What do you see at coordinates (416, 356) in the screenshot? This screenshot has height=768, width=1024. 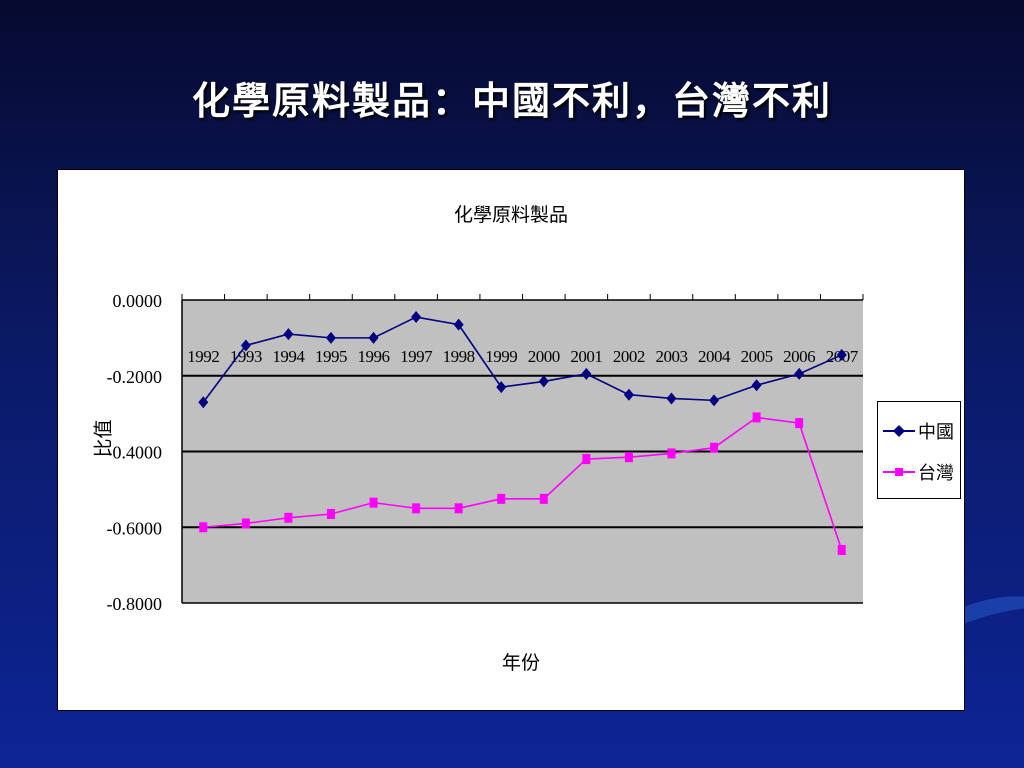 I see `x-tick-label: 1997` at bounding box center [416, 356].